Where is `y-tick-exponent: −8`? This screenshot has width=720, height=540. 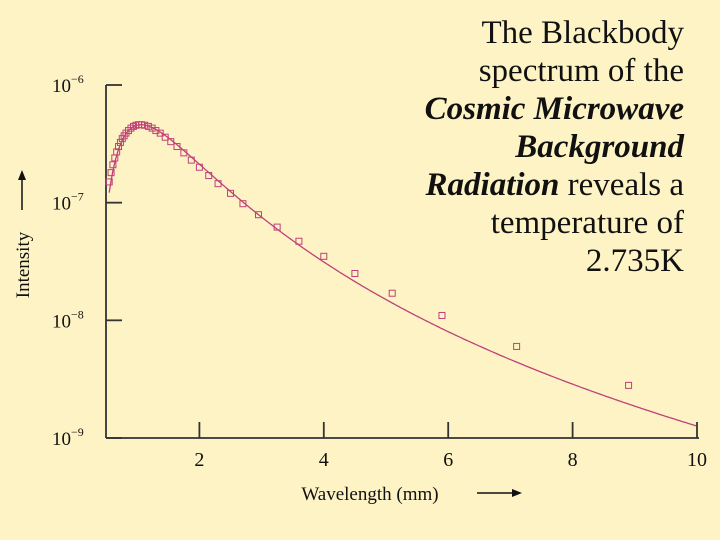 y-tick-exponent: −8 is located at coordinates (77, 314).